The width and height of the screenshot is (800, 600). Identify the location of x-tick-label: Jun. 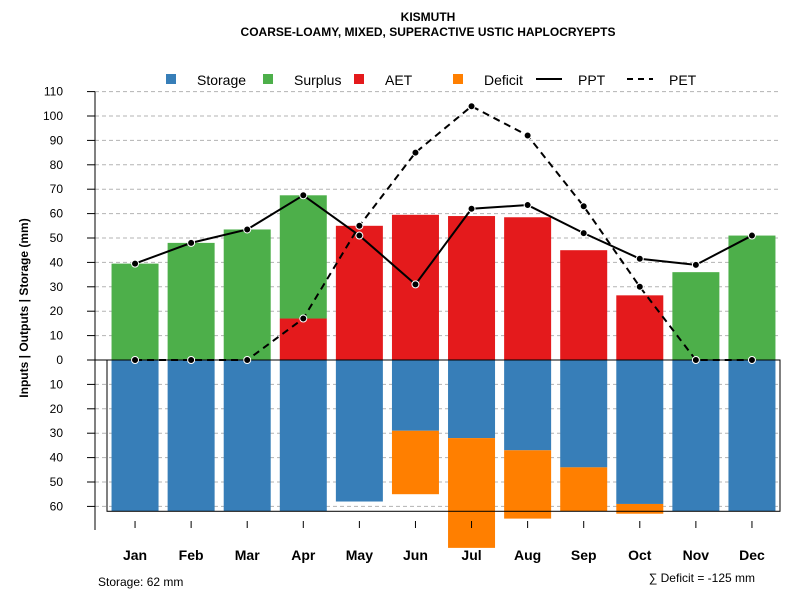
(415, 555).